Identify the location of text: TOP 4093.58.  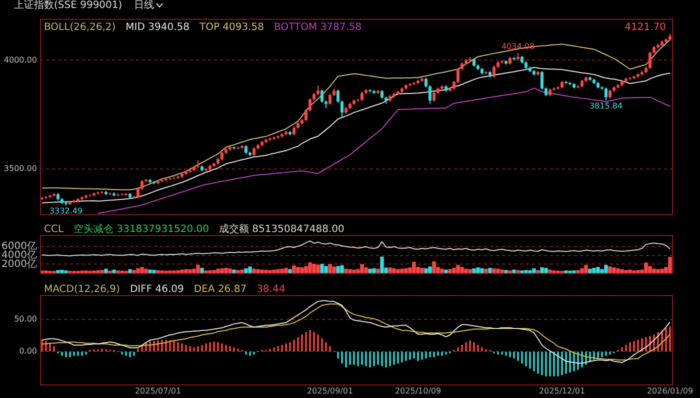
(231, 27).